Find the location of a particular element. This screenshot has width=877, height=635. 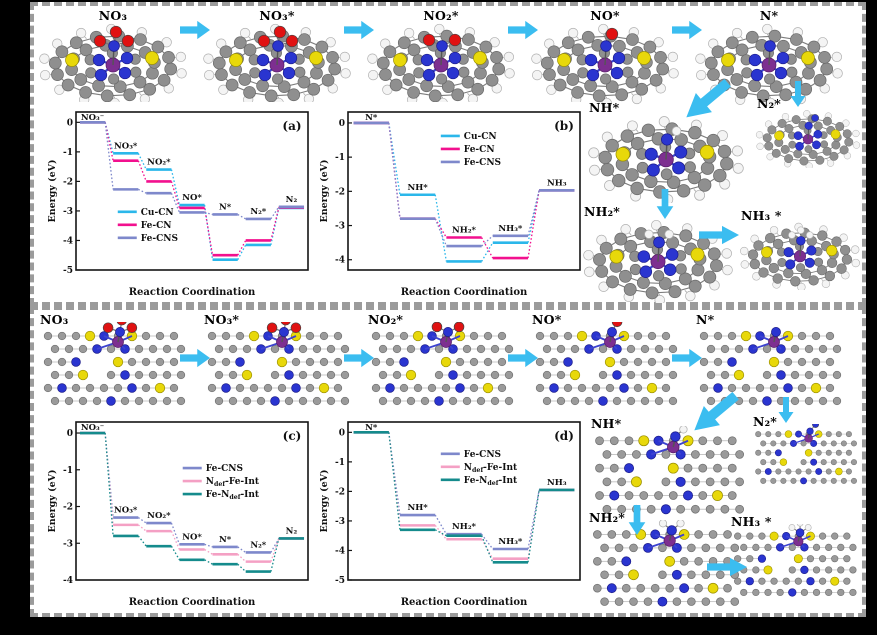

molecule-label: NH* is located at coordinates (606, 423).